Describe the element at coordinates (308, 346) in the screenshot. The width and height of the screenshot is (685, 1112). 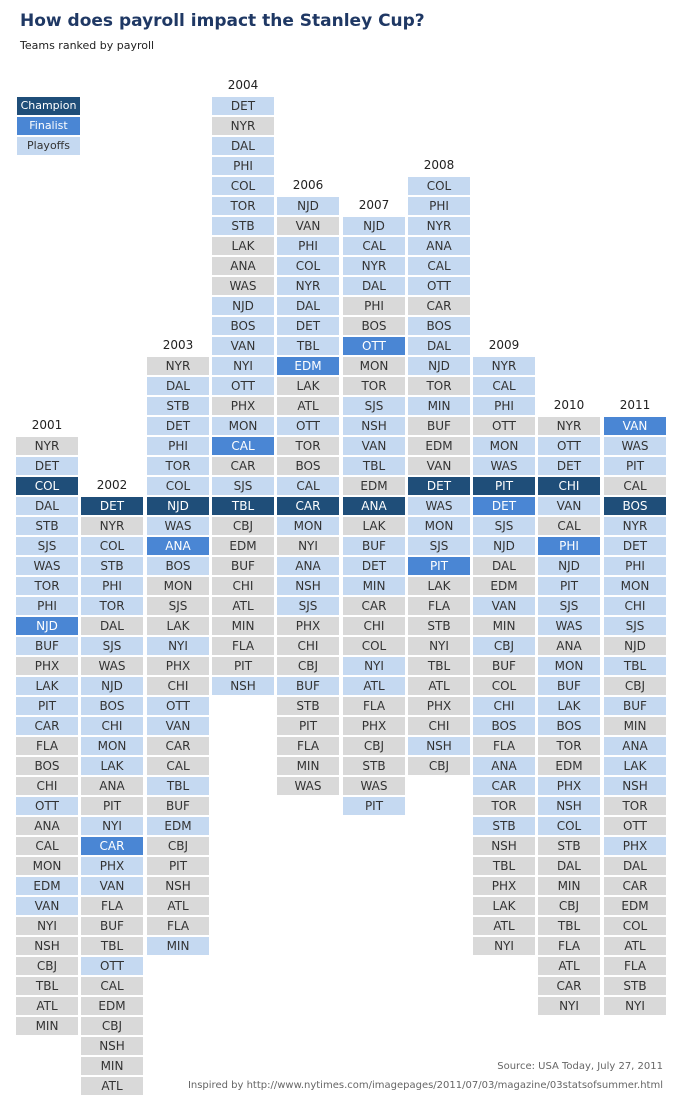
I see `team-cell-2006-tbl: TBL` at that location.